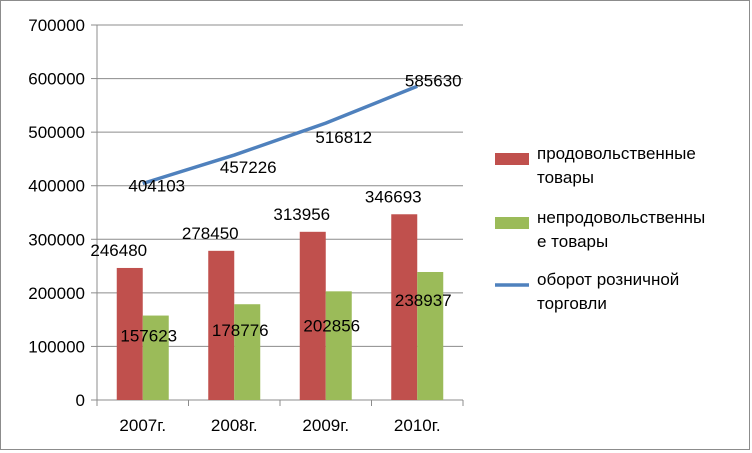  What do you see at coordinates (343, 137) in the screenshot?
I see `data-label: 516812` at bounding box center [343, 137].